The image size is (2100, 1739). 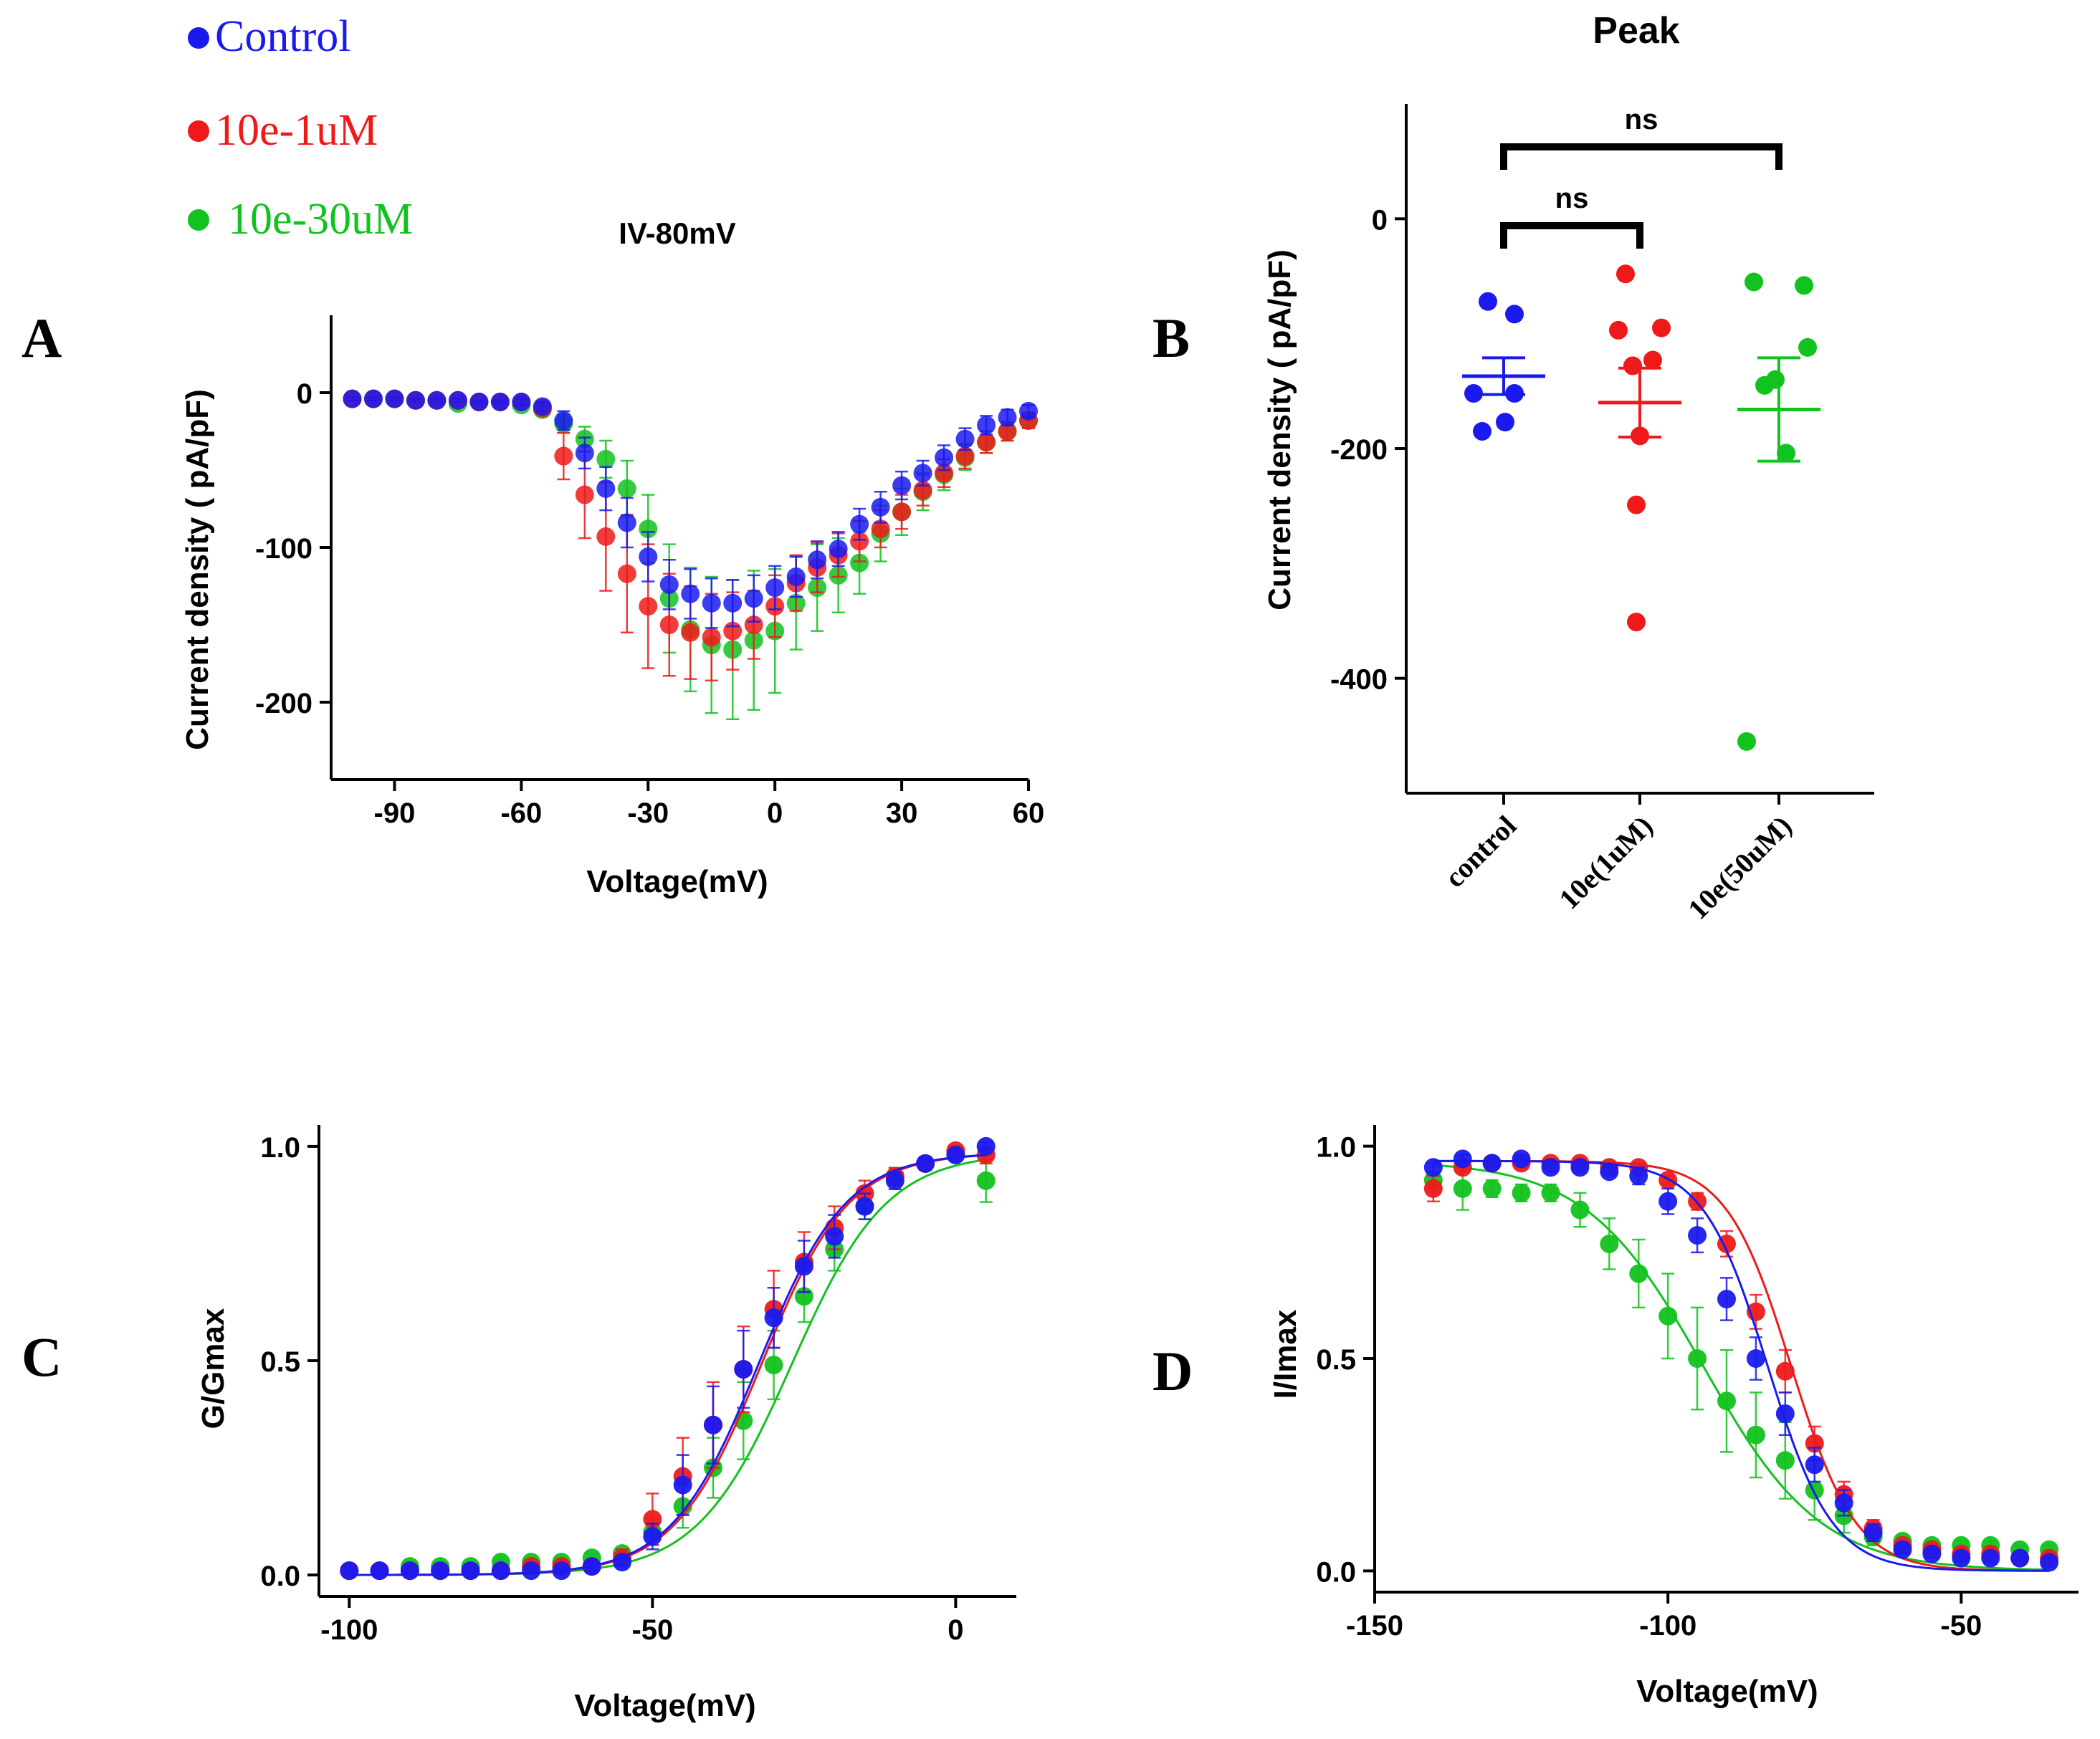 What do you see at coordinates (1641, 157) in the screenshot?
I see `bracket-line` at bounding box center [1641, 157].